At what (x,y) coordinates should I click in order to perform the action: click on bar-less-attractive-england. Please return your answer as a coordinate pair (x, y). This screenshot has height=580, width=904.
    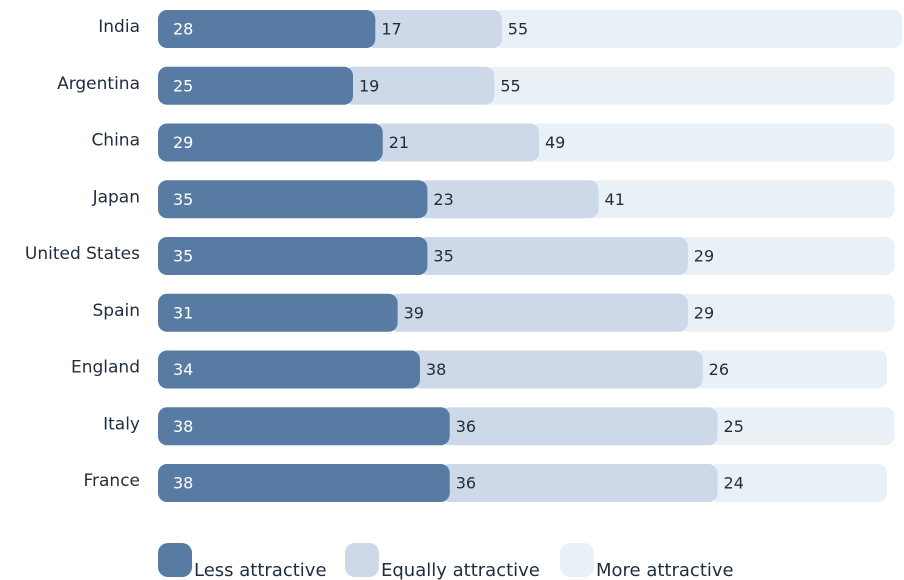
    Looking at the image, I should click on (289, 369).